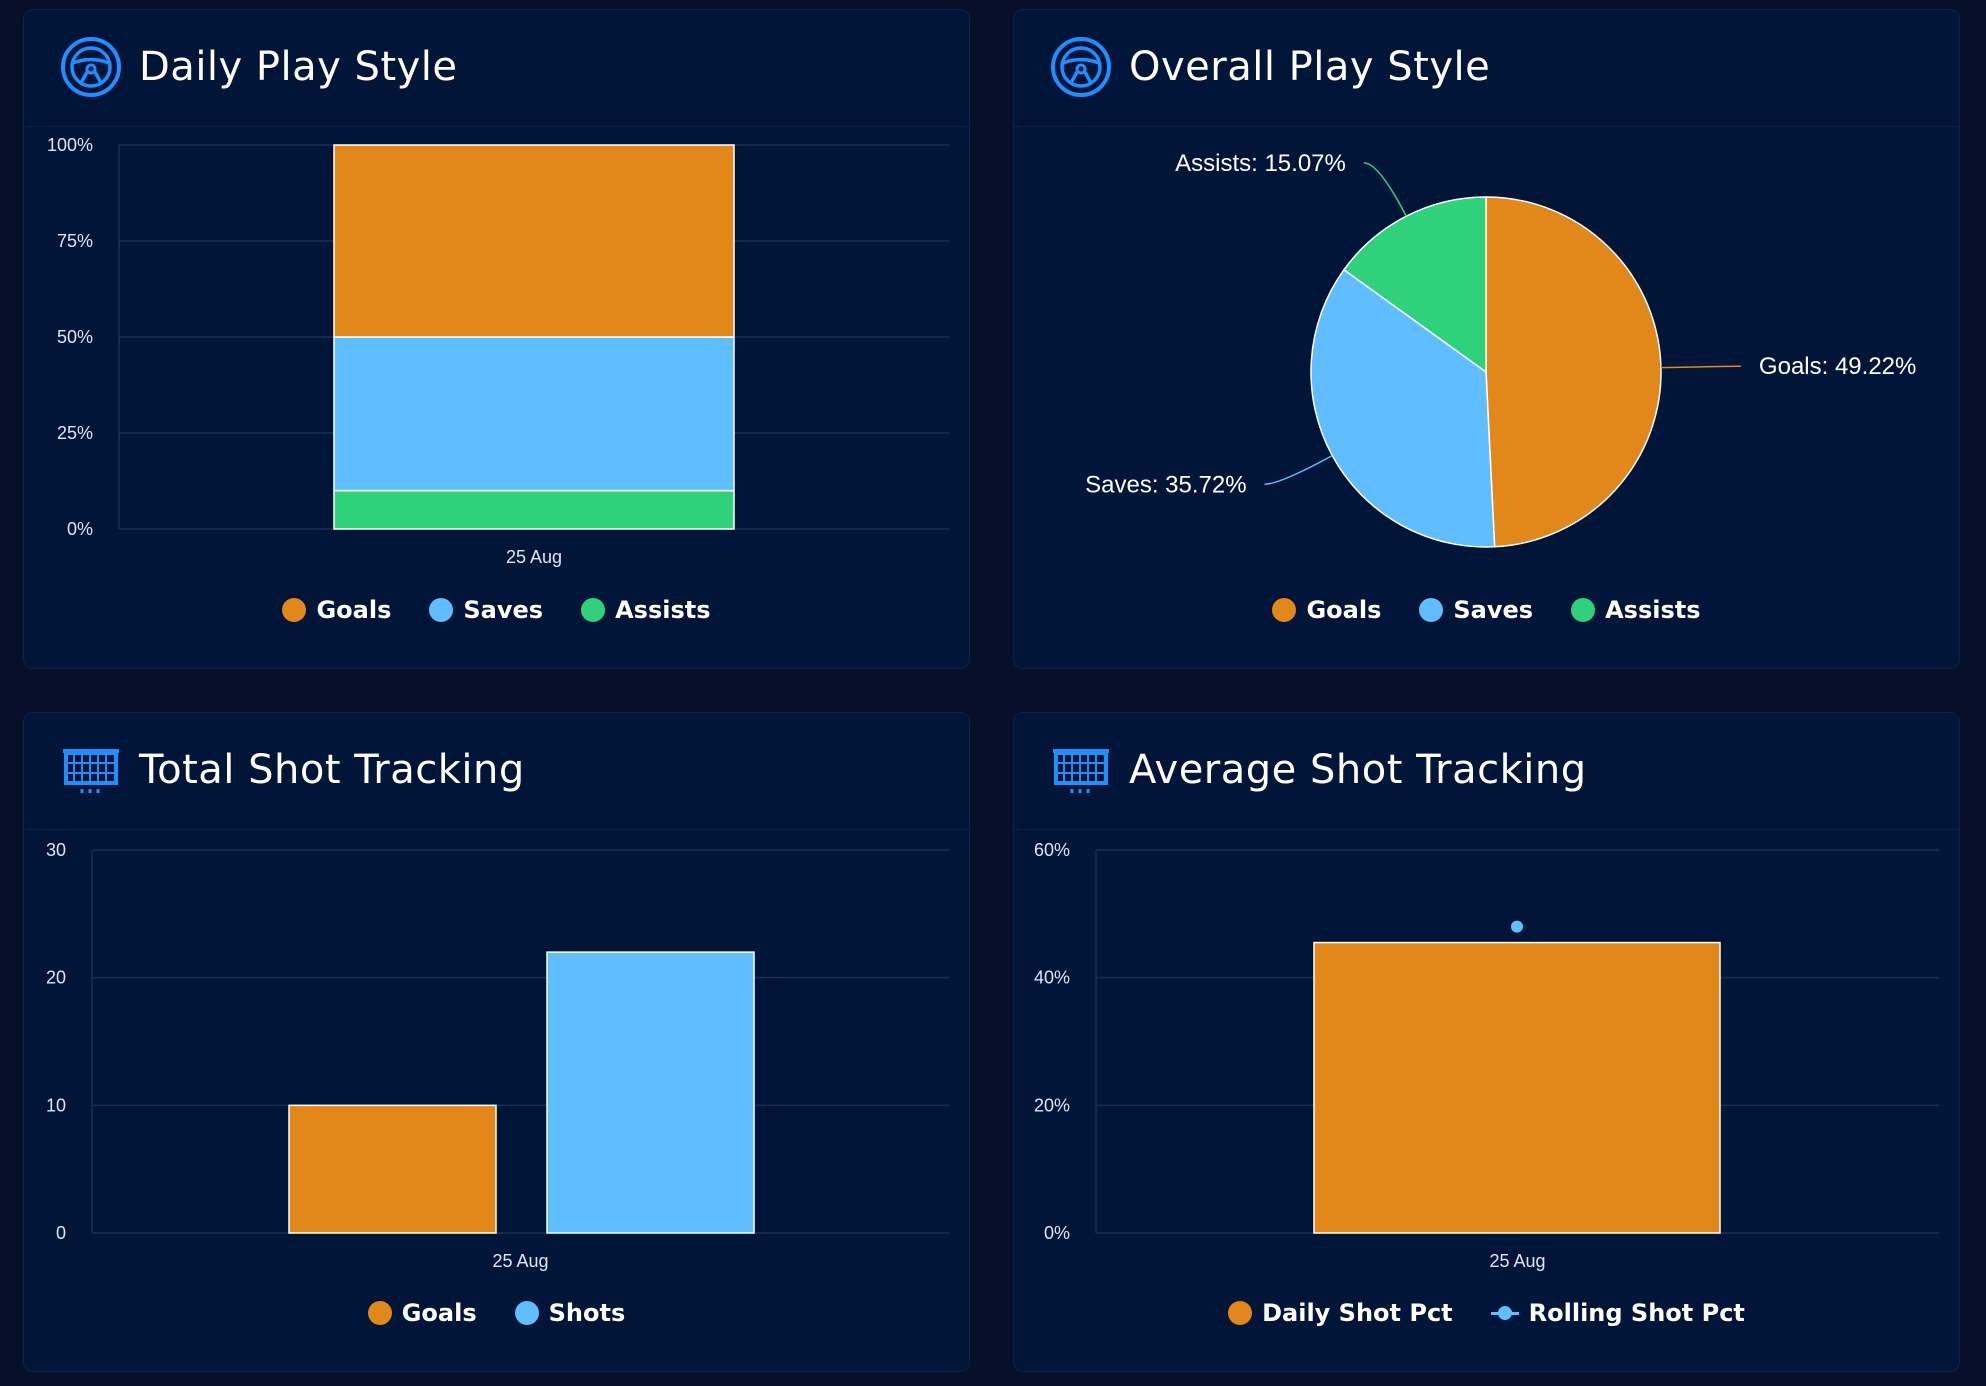 This screenshot has width=1986, height=1386. I want to click on y-tick-label: 20%, so click(1052, 1105).